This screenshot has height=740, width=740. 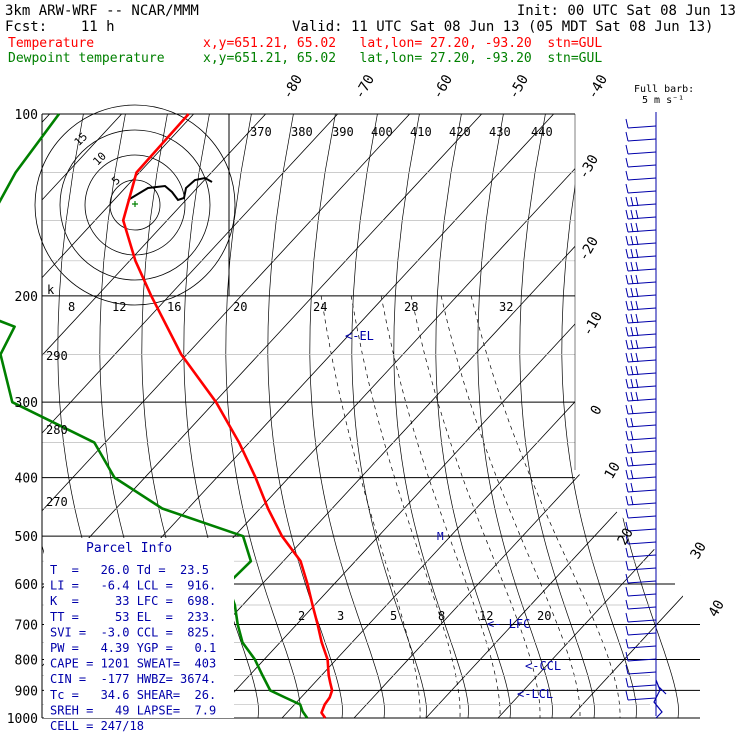 I want to click on hodograph-ring-label: 10, so click(x=99, y=159).